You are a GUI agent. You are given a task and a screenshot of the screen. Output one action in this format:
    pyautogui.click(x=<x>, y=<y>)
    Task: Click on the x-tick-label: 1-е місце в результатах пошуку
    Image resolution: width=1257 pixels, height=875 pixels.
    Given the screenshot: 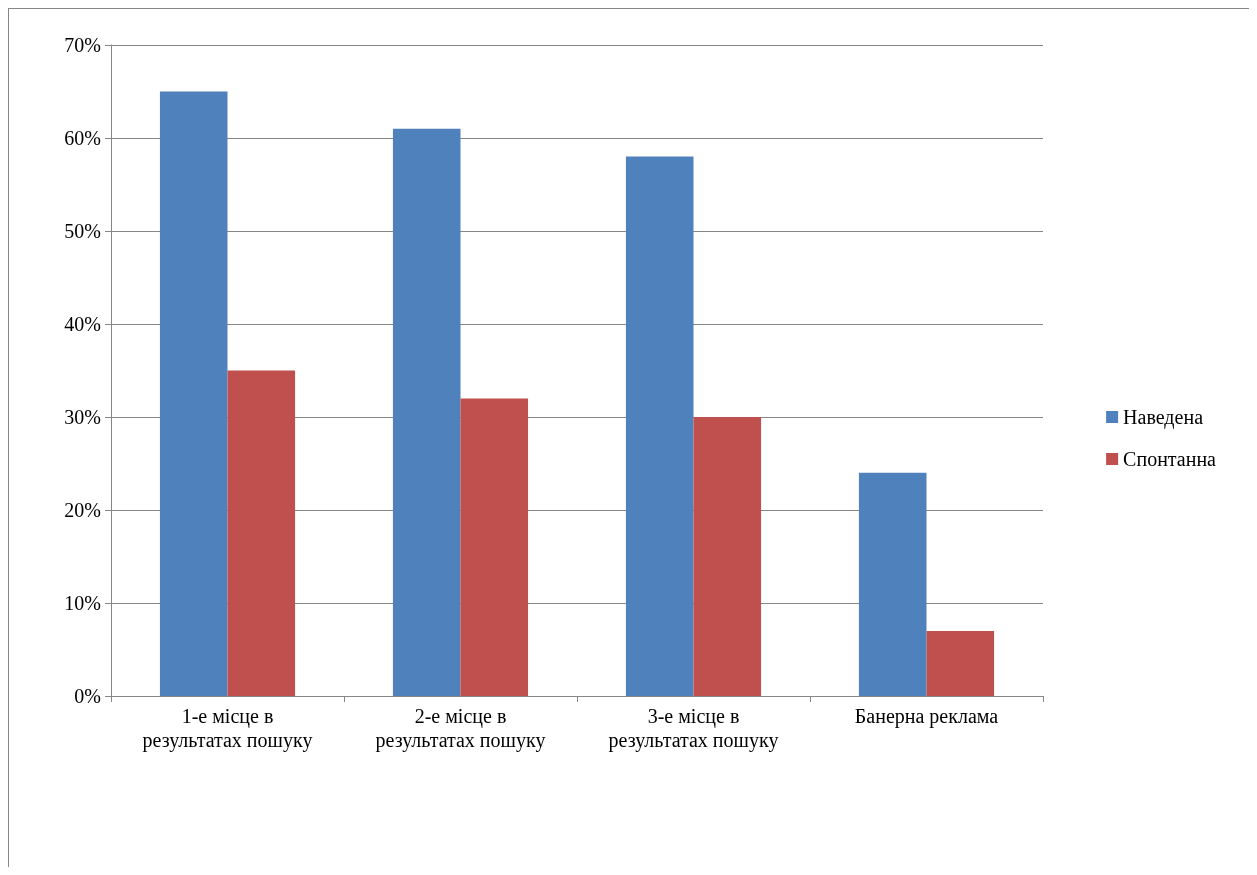 What is the action you would take?
    pyautogui.click(x=227, y=728)
    